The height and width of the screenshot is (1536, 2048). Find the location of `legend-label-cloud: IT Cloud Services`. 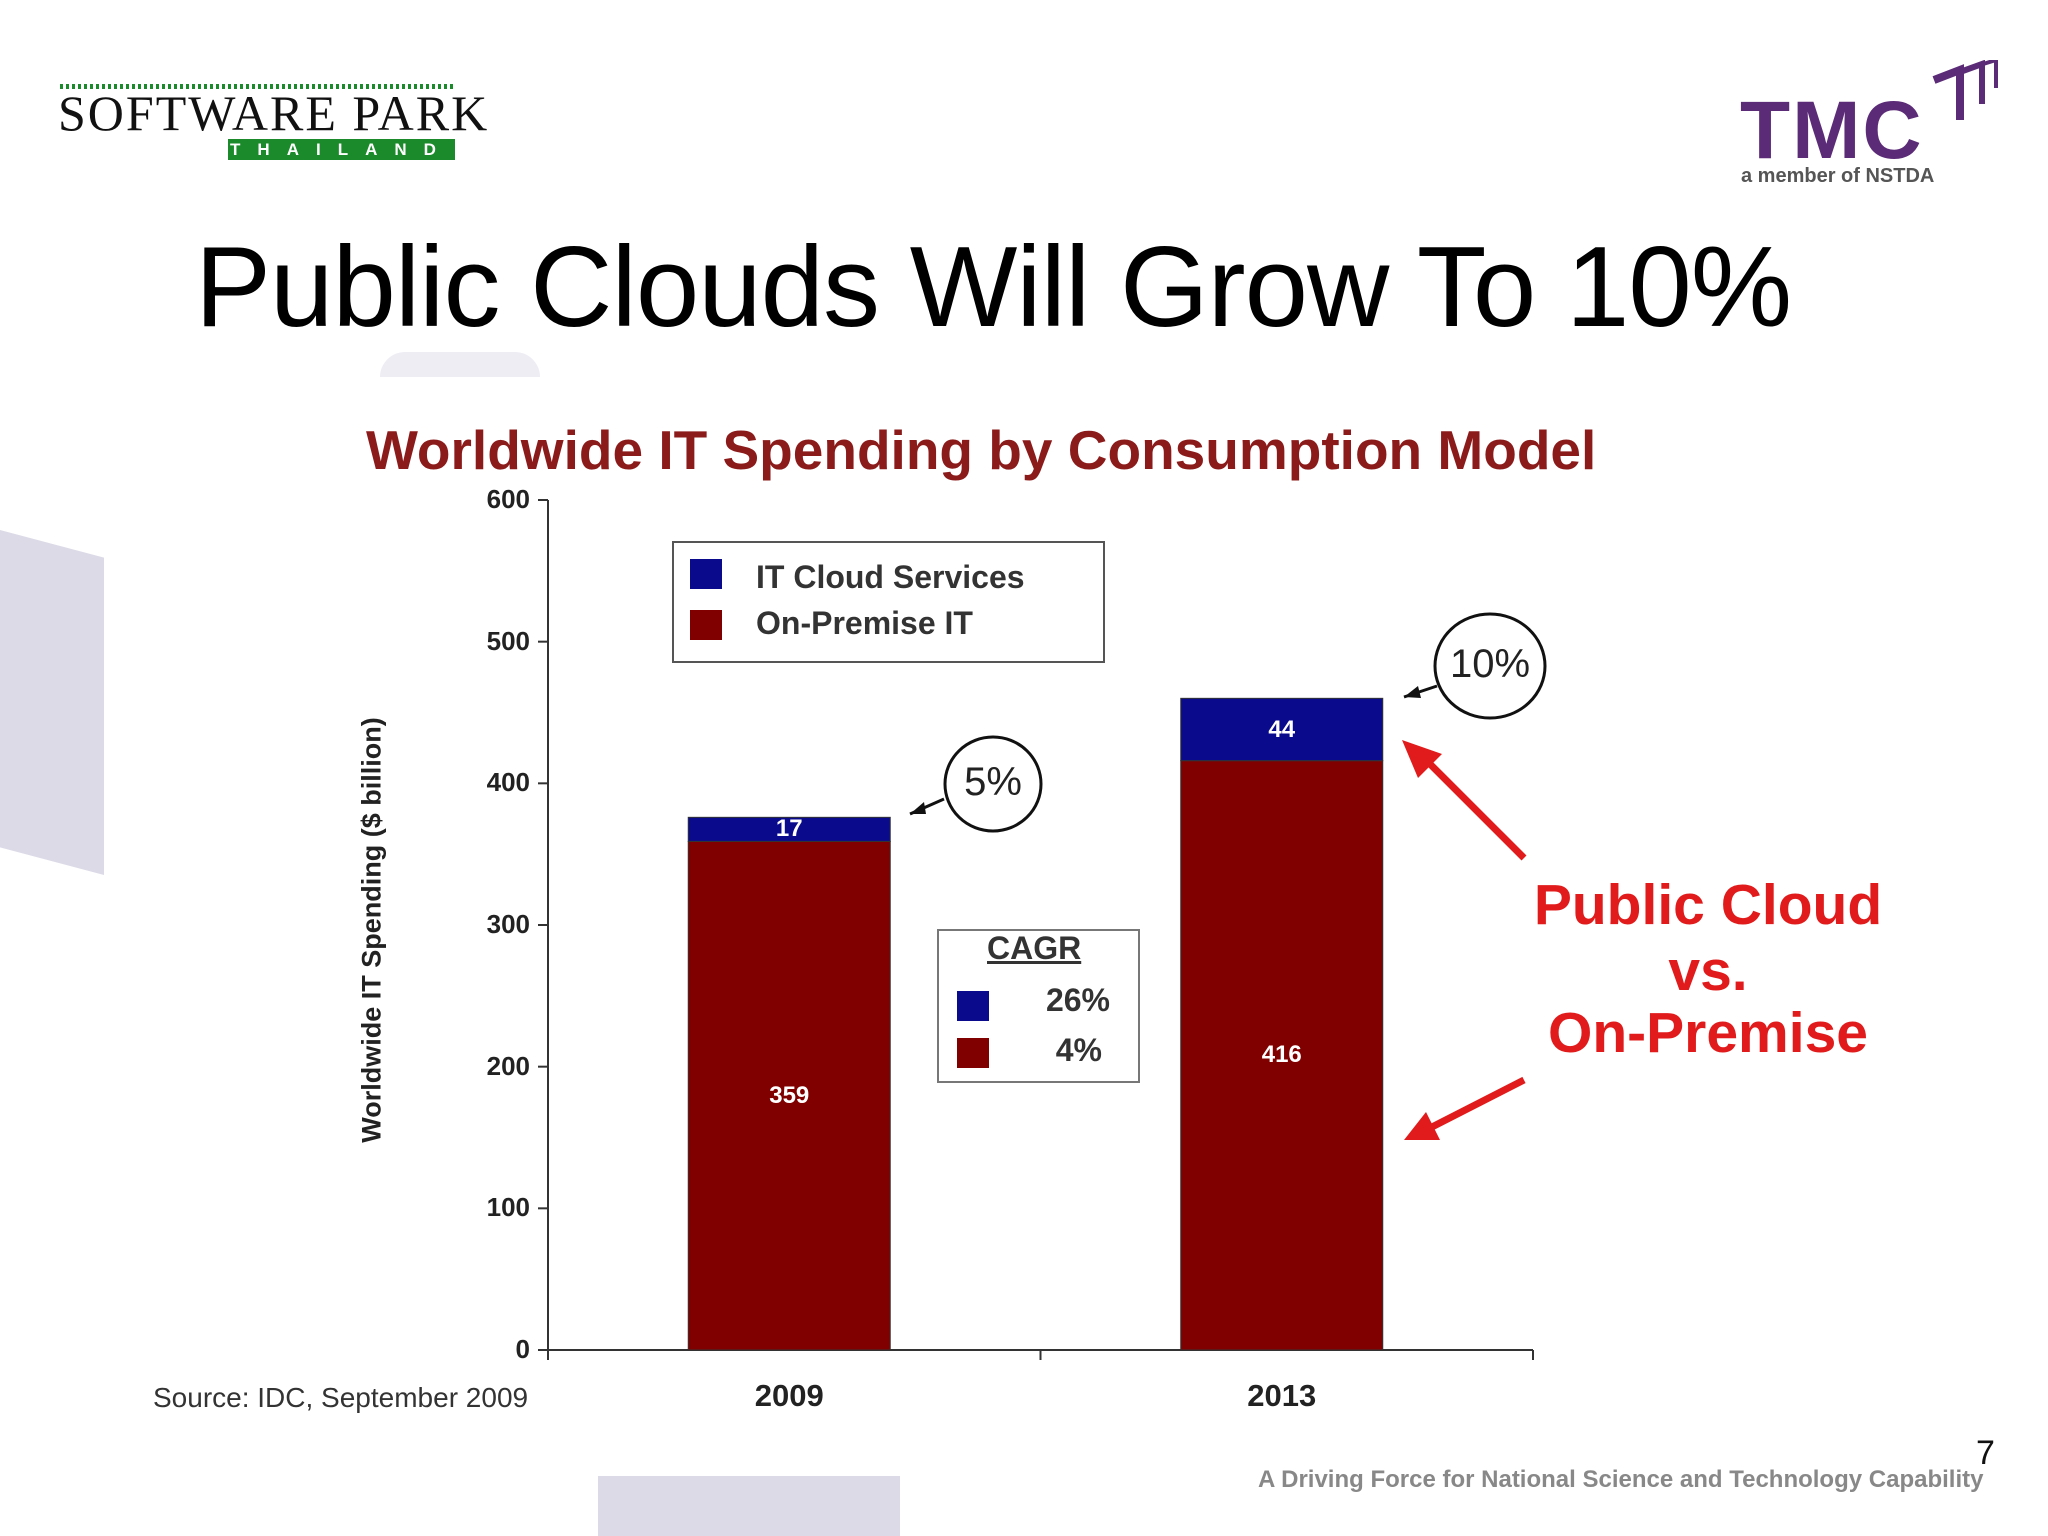

legend-label-cloud: IT Cloud Services is located at coordinates (890, 577).